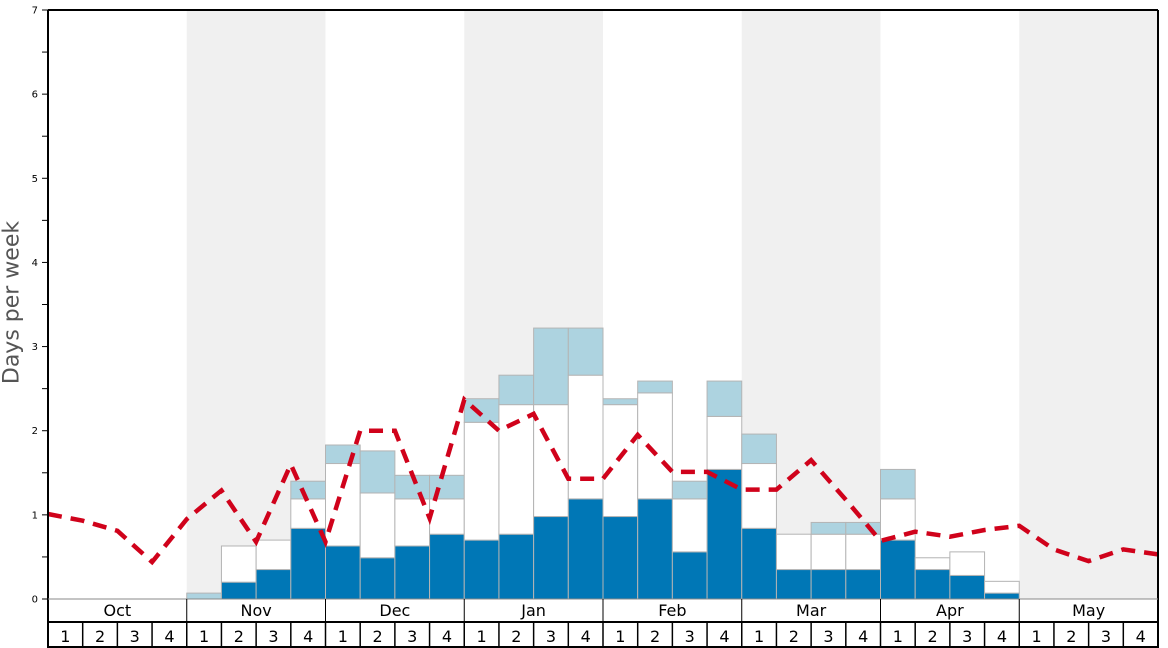 This screenshot has width=1168, height=648. What do you see at coordinates (35, 11) in the screenshot?
I see `y-tick-label: 7` at bounding box center [35, 11].